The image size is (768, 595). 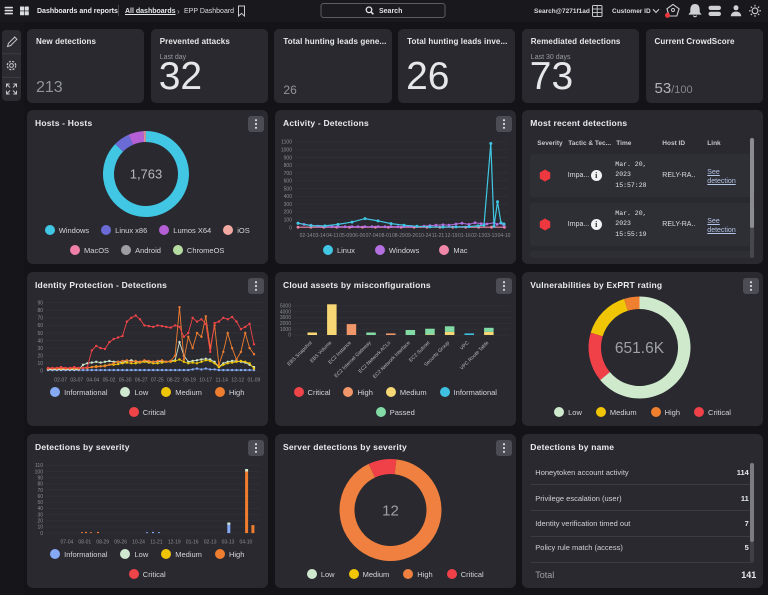 What do you see at coordinates (285, 307) in the screenshot?
I see `svg-text: 5000` at bounding box center [285, 307].